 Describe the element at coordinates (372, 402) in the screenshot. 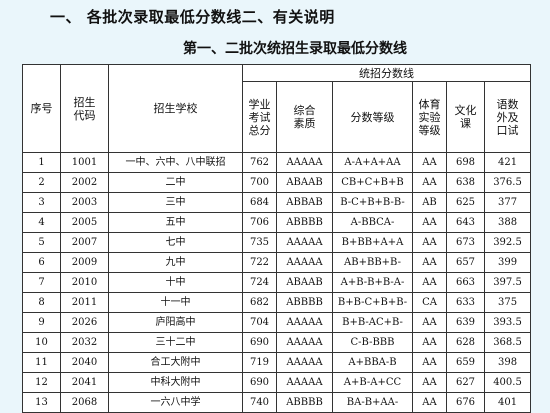

I see `cell-grade: BA-B+AA-` at that location.